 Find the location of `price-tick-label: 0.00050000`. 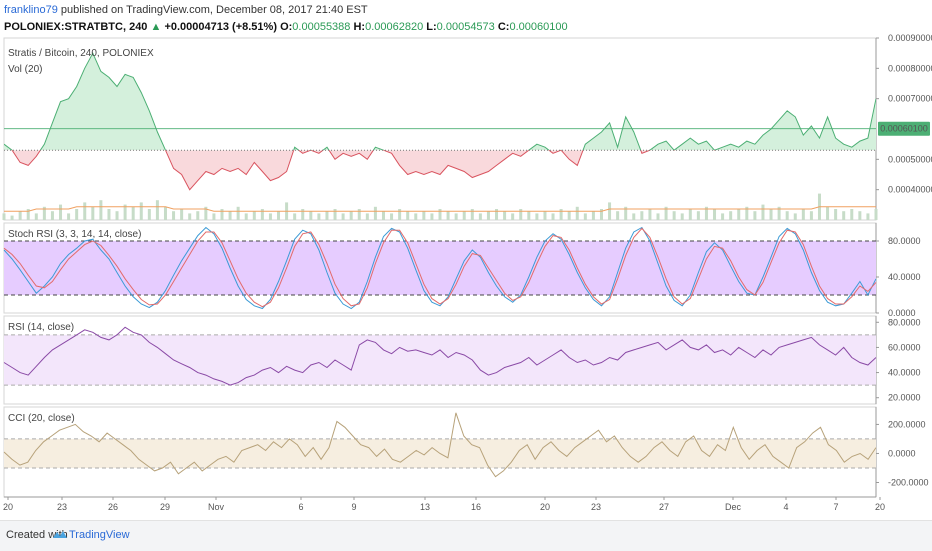

price-tick-label: 0.00050000 is located at coordinates (910, 159).